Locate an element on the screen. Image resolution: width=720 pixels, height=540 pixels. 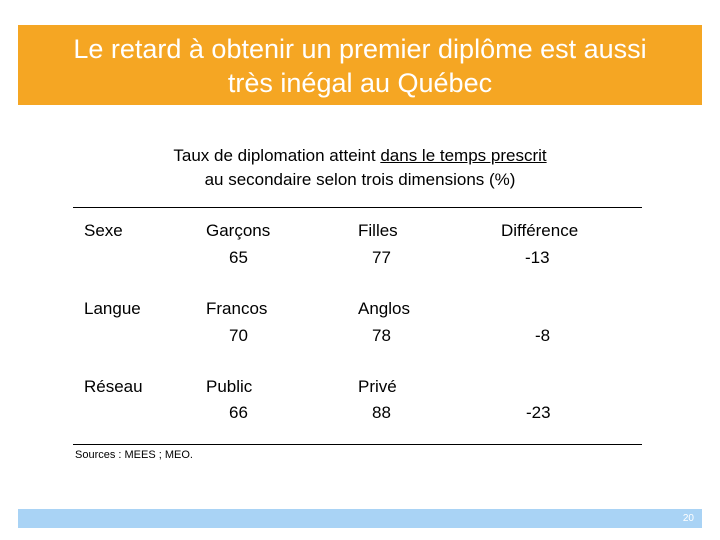
row-group2-label: Anglos is located at coordinates (384, 308).